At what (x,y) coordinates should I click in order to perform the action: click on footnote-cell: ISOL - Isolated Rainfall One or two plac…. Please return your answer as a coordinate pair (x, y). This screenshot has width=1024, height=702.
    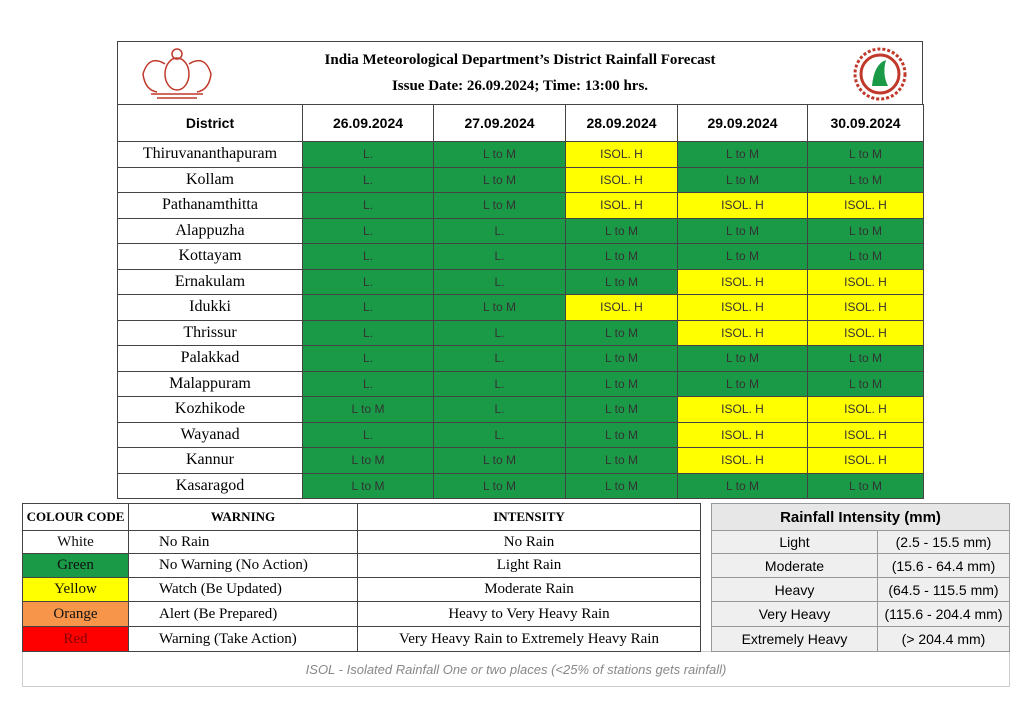
    Looking at the image, I should click on (516, 669).